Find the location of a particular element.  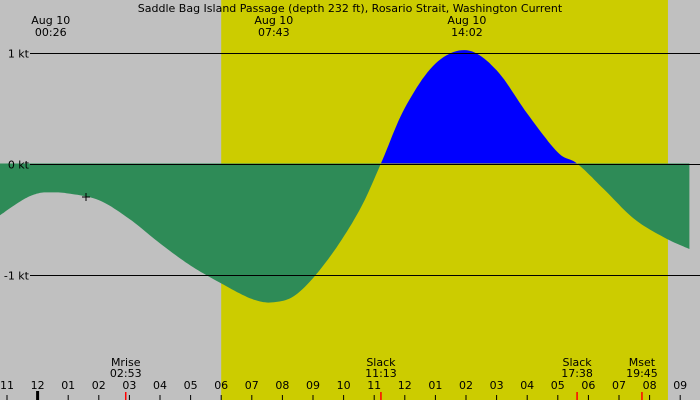

y-tick-label: 1 kt is located at coordinates (19, 54).